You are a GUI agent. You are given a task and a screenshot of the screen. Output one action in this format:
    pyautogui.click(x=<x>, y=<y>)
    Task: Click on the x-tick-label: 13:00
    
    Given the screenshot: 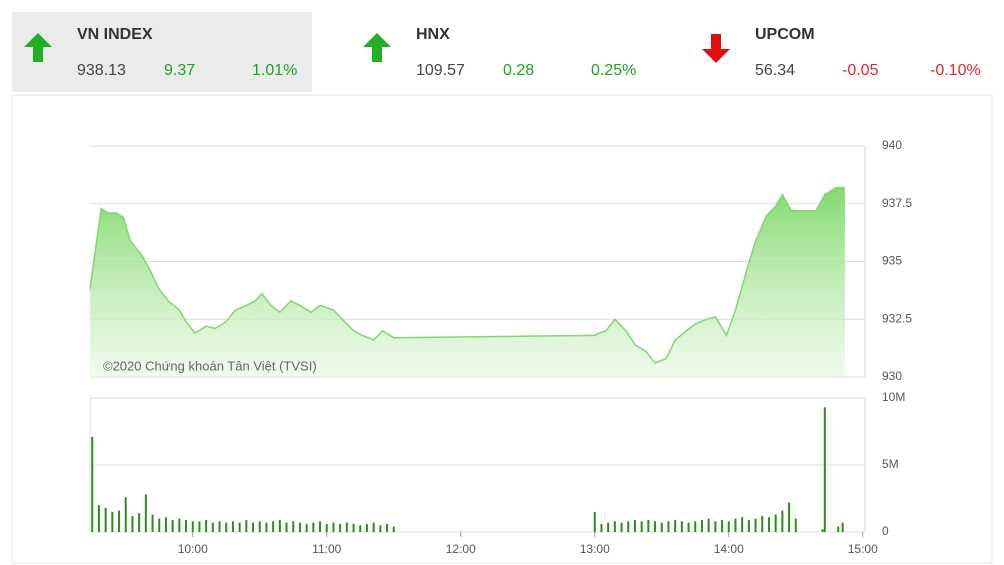 What is the action you would take?
    pyautogui.click(x=595, y=549)
    